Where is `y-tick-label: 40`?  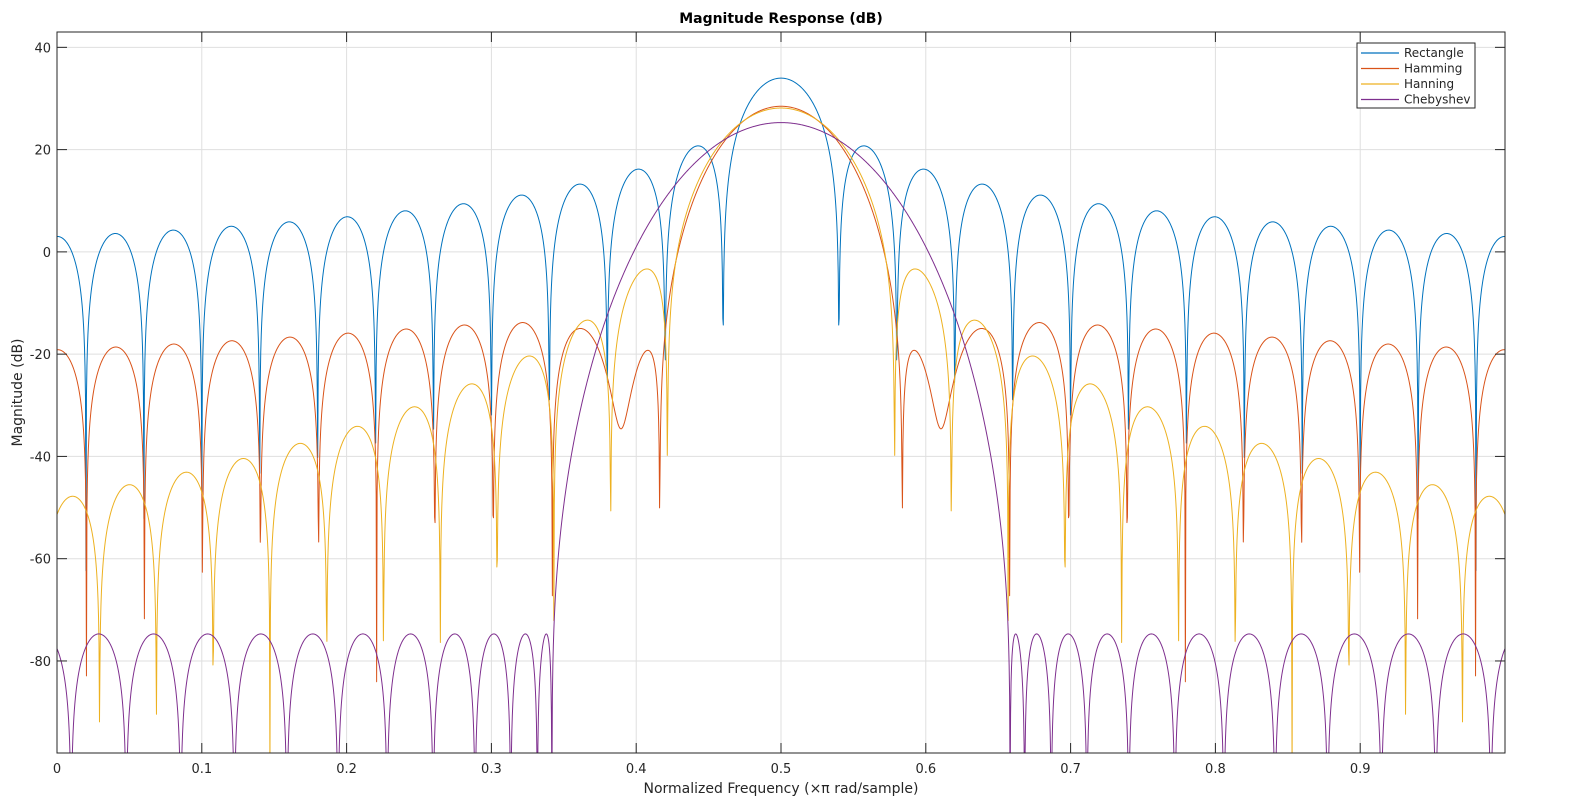 y-tick-label: 40 is located at coordinates (42, 48).